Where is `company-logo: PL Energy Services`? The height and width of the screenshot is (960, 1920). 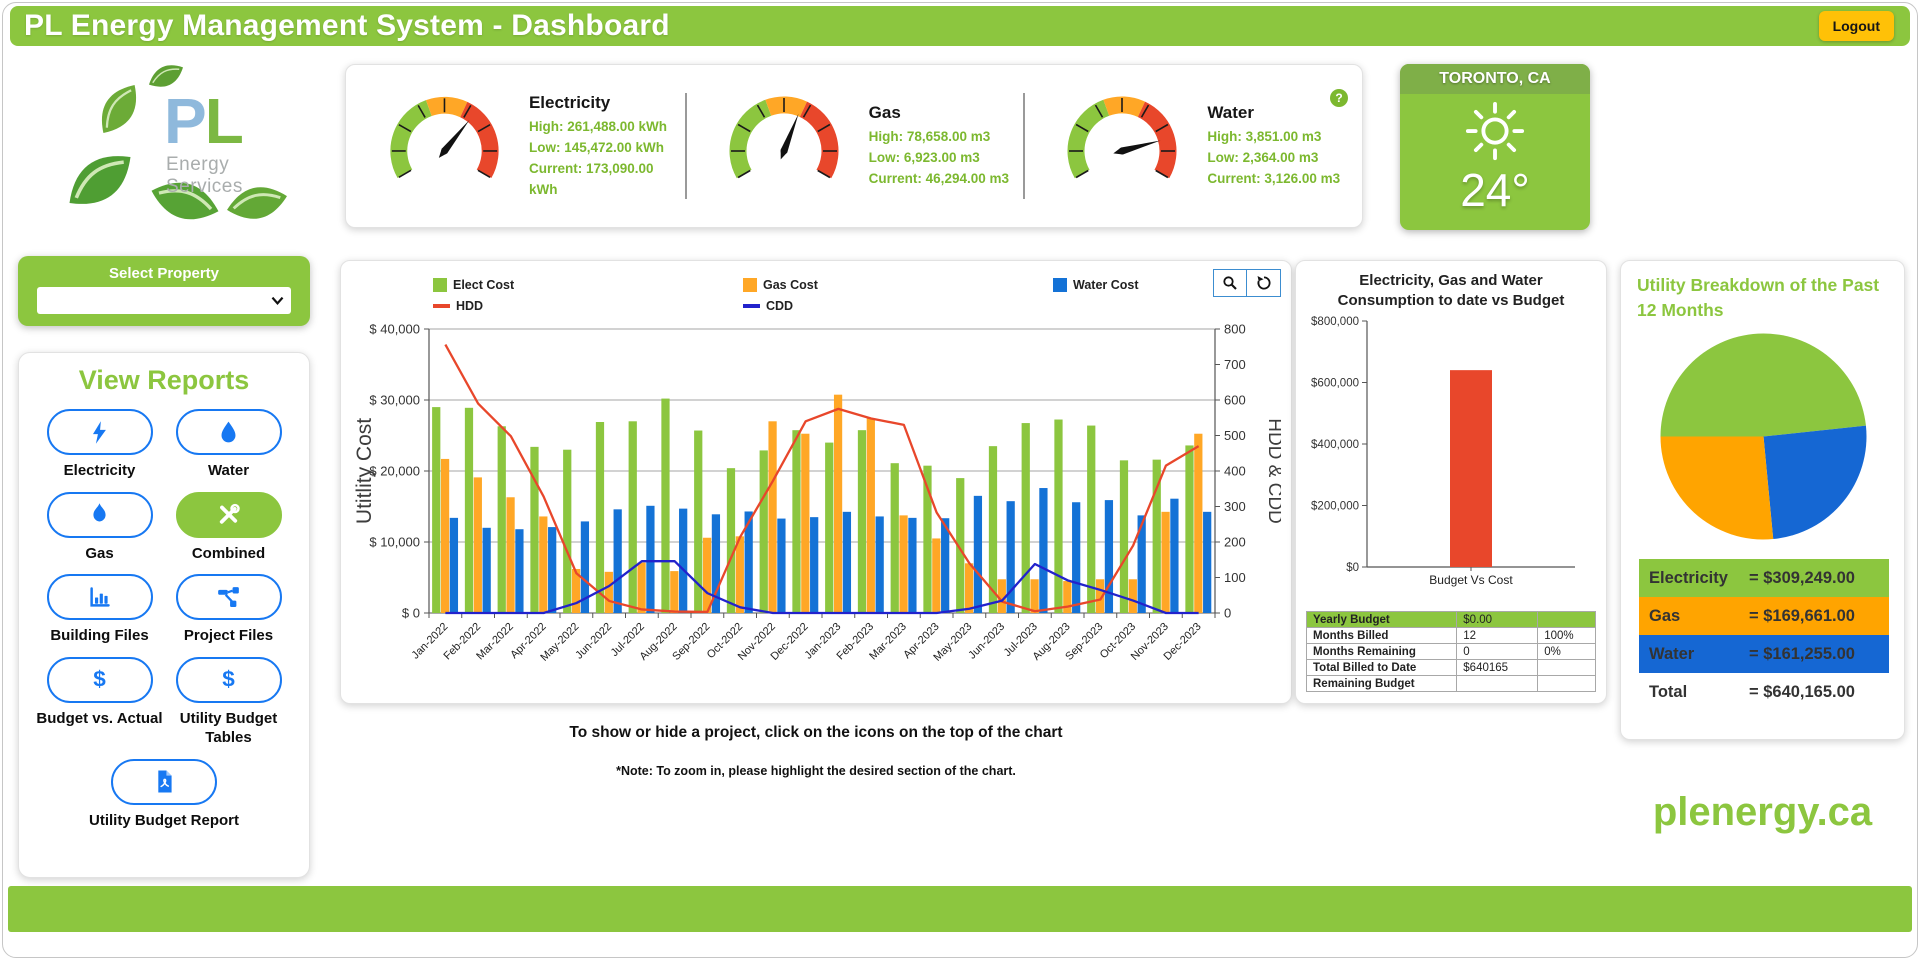 company-logo: PL Energy Services is located at coordinates (180, 148).